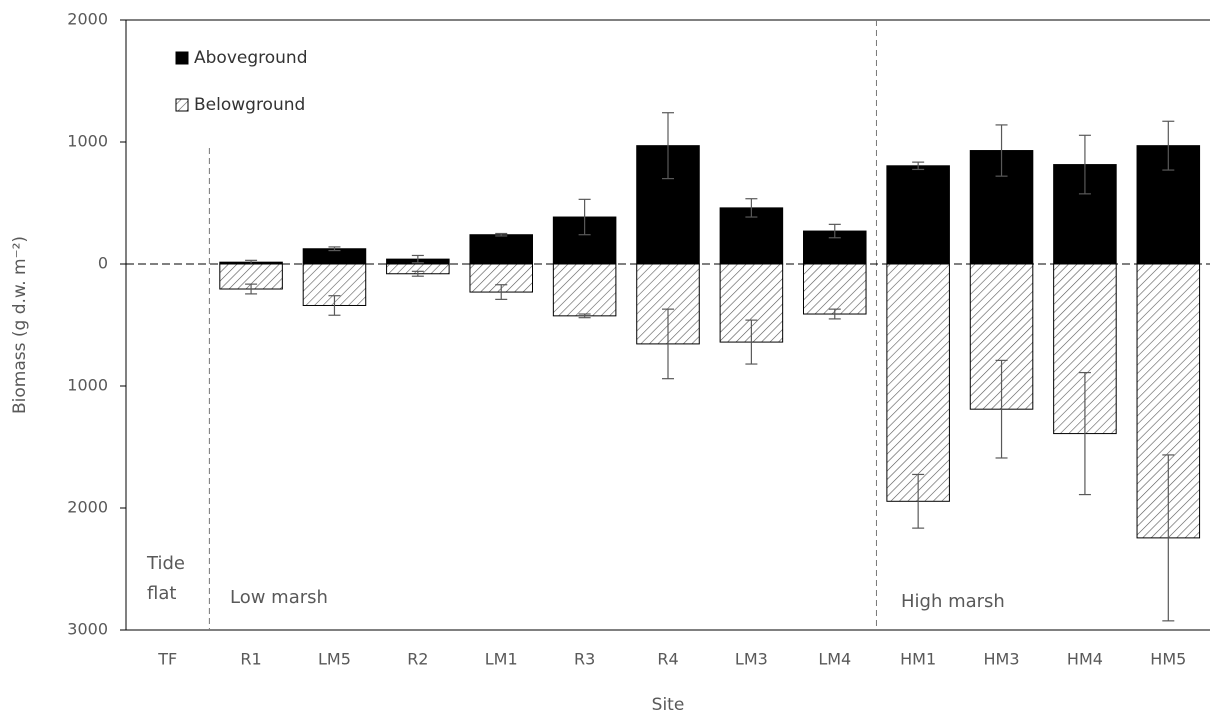 The height and width of the screenshot is (720, 1214). I want to click on x-tick-label: R2, so click(417, 659).